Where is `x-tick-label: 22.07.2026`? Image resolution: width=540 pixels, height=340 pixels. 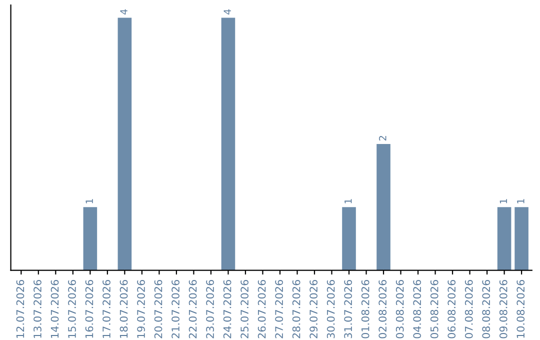 x-tick-label: 22.07.2026 is located at coordinates (192, 309).